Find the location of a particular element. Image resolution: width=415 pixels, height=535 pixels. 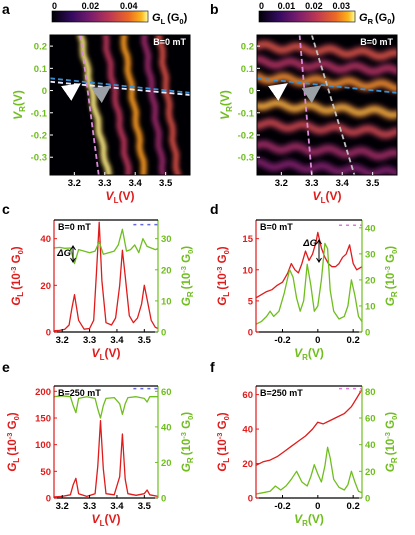

colorbar-gradient is located at coordinates (307, 16).